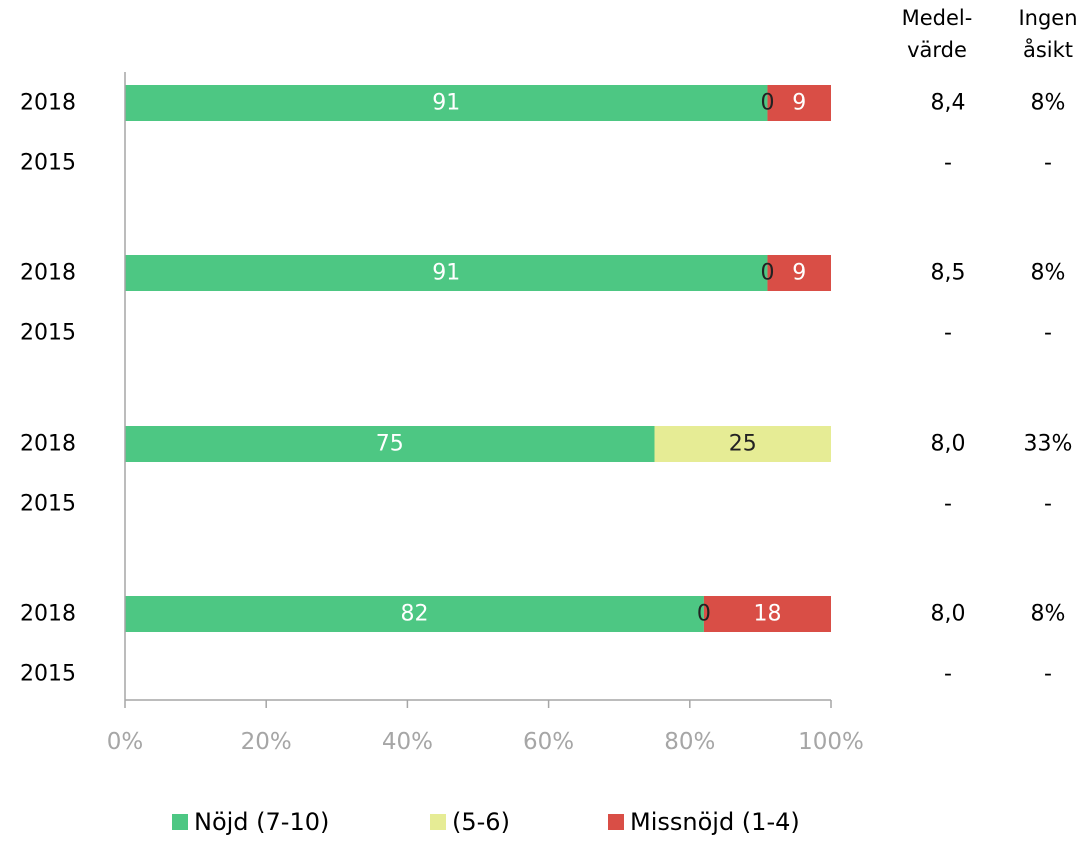  Describe the element at coordinates (767, 273) in the screenshot. I see `data-label-neutral-row-2: 0` at that location.